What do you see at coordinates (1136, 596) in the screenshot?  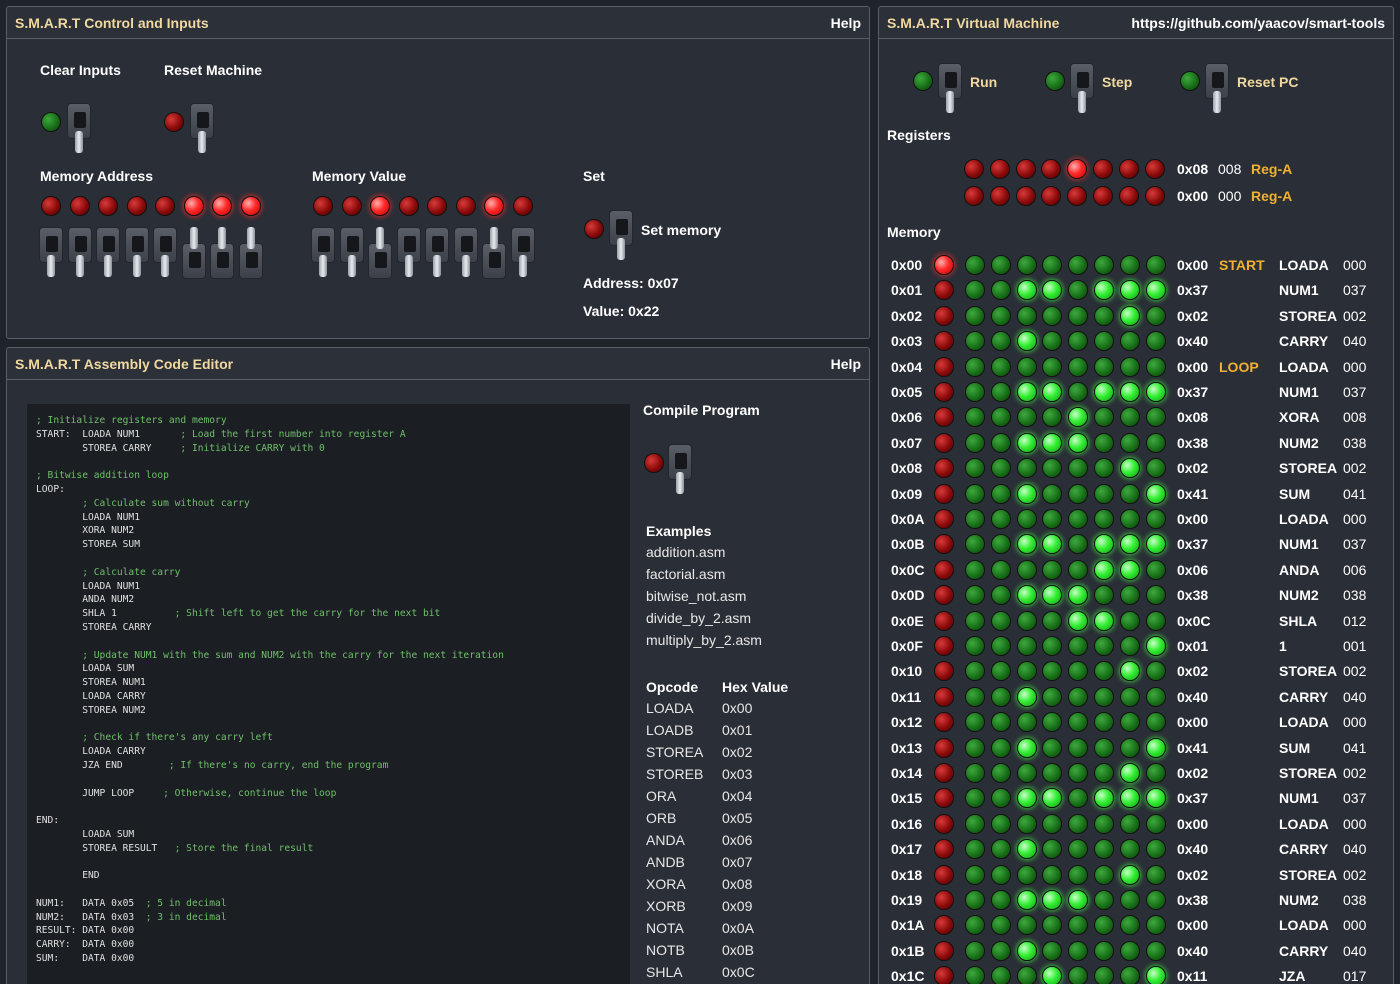 I see `memory-row: 0x0D 0x38 NUM2 038` at bounding box center [1136, 596].